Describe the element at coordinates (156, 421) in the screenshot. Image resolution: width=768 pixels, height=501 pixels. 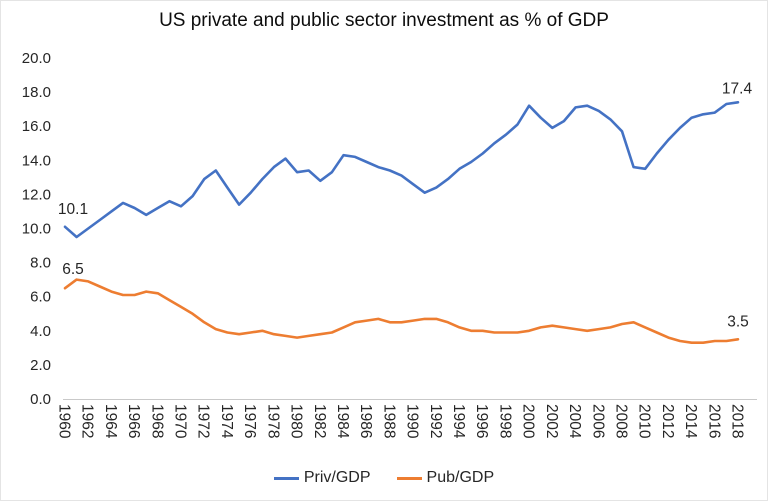
I see `x-tick-label: 1968` at that location.